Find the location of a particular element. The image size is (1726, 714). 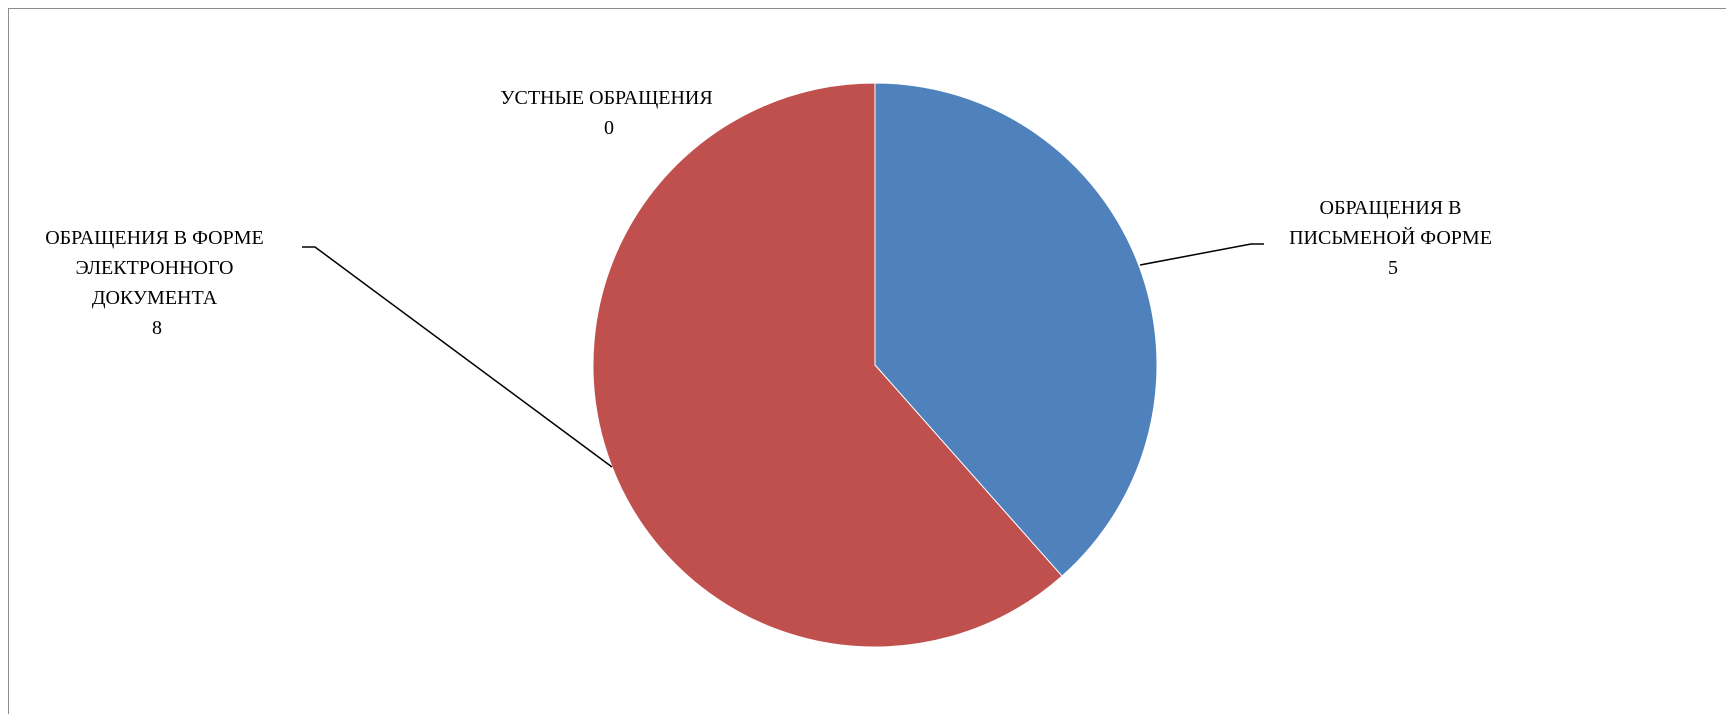

leader-line-written is located at coordinates (1201, 254).